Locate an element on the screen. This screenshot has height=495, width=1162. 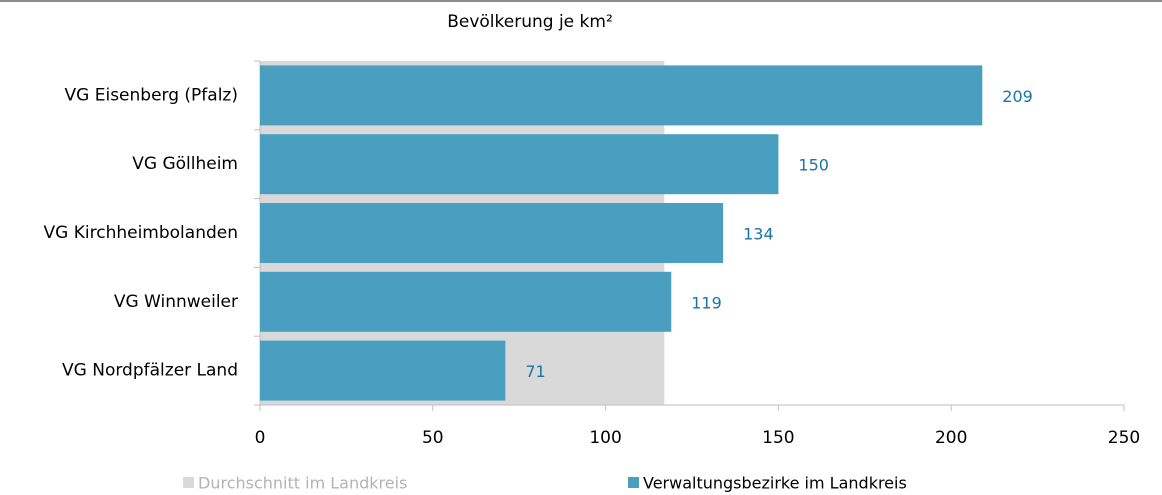
value-label: 150 is located at coordinates (813, 165).